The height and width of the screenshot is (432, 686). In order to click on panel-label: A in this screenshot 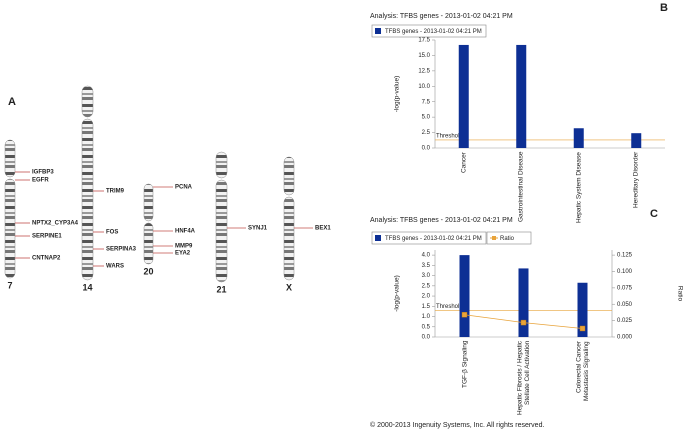, I will do `click(12, 102)`.